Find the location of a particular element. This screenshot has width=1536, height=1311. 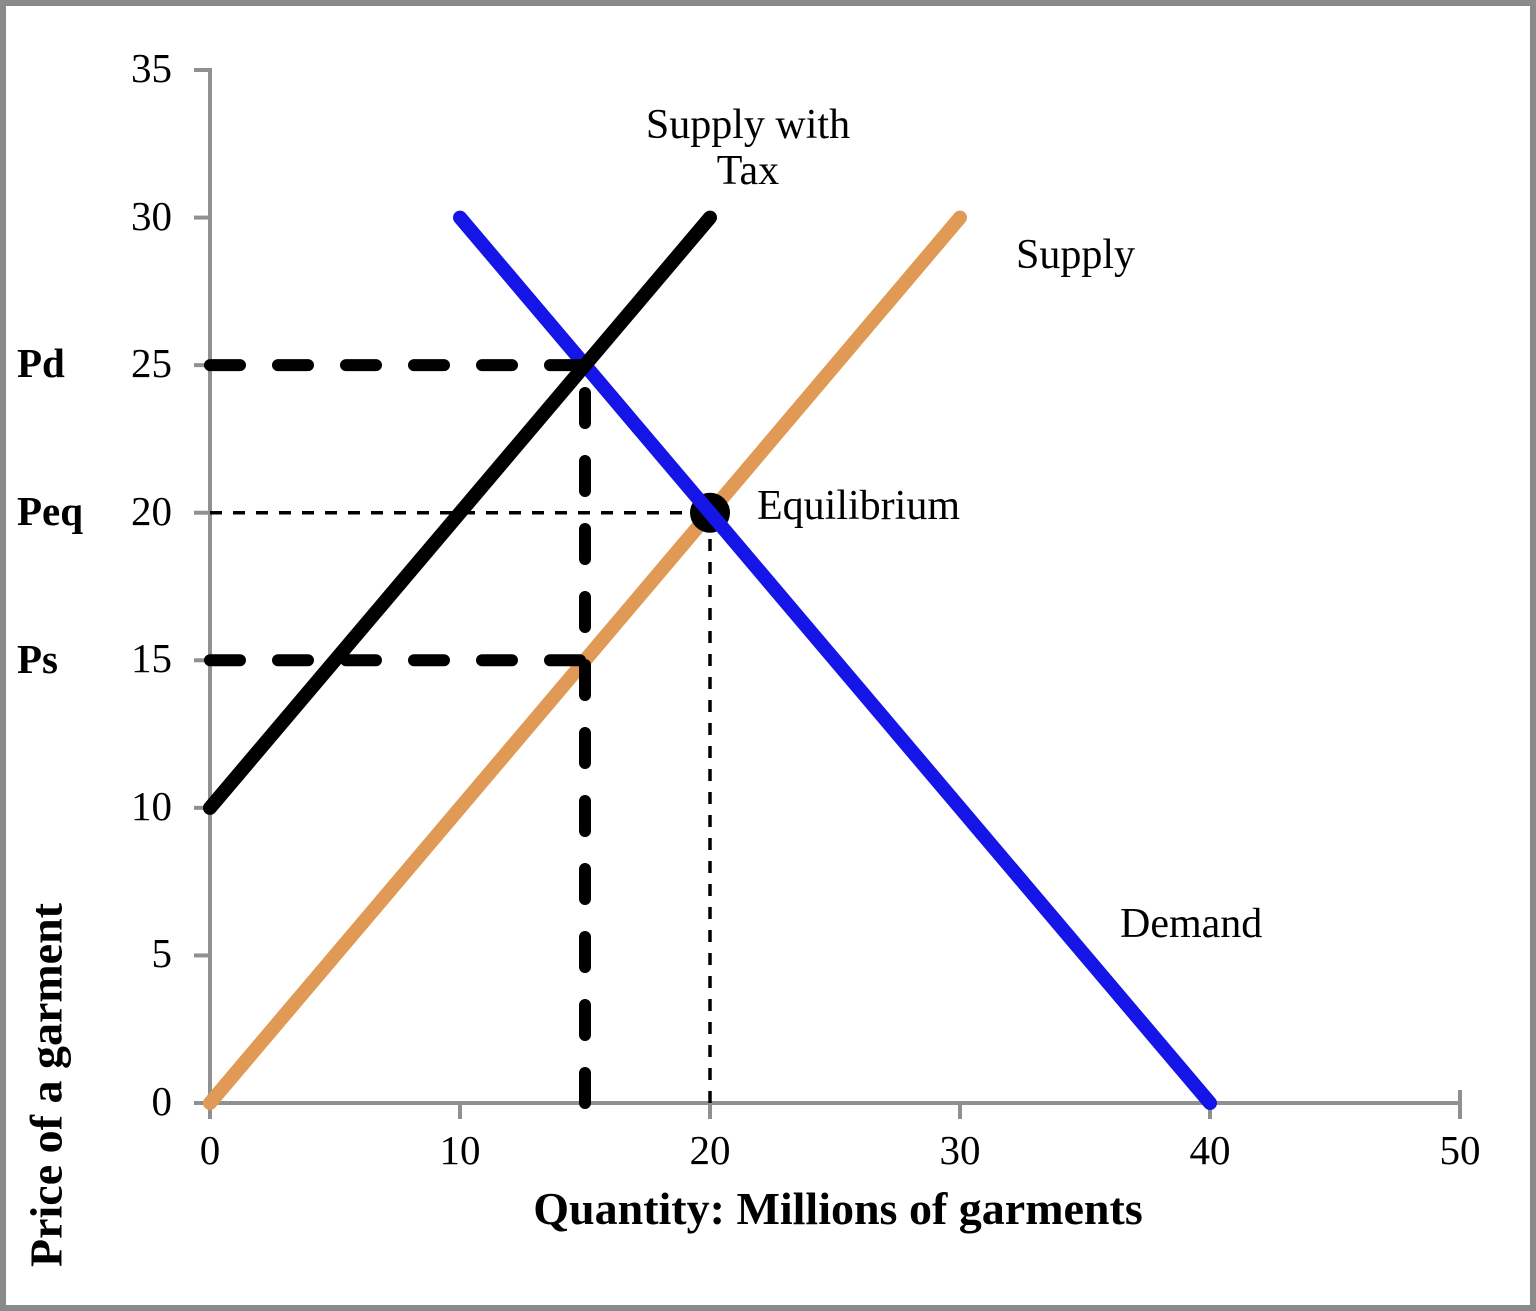

y-tick-25: 25 is located at coordinates (151, 363).